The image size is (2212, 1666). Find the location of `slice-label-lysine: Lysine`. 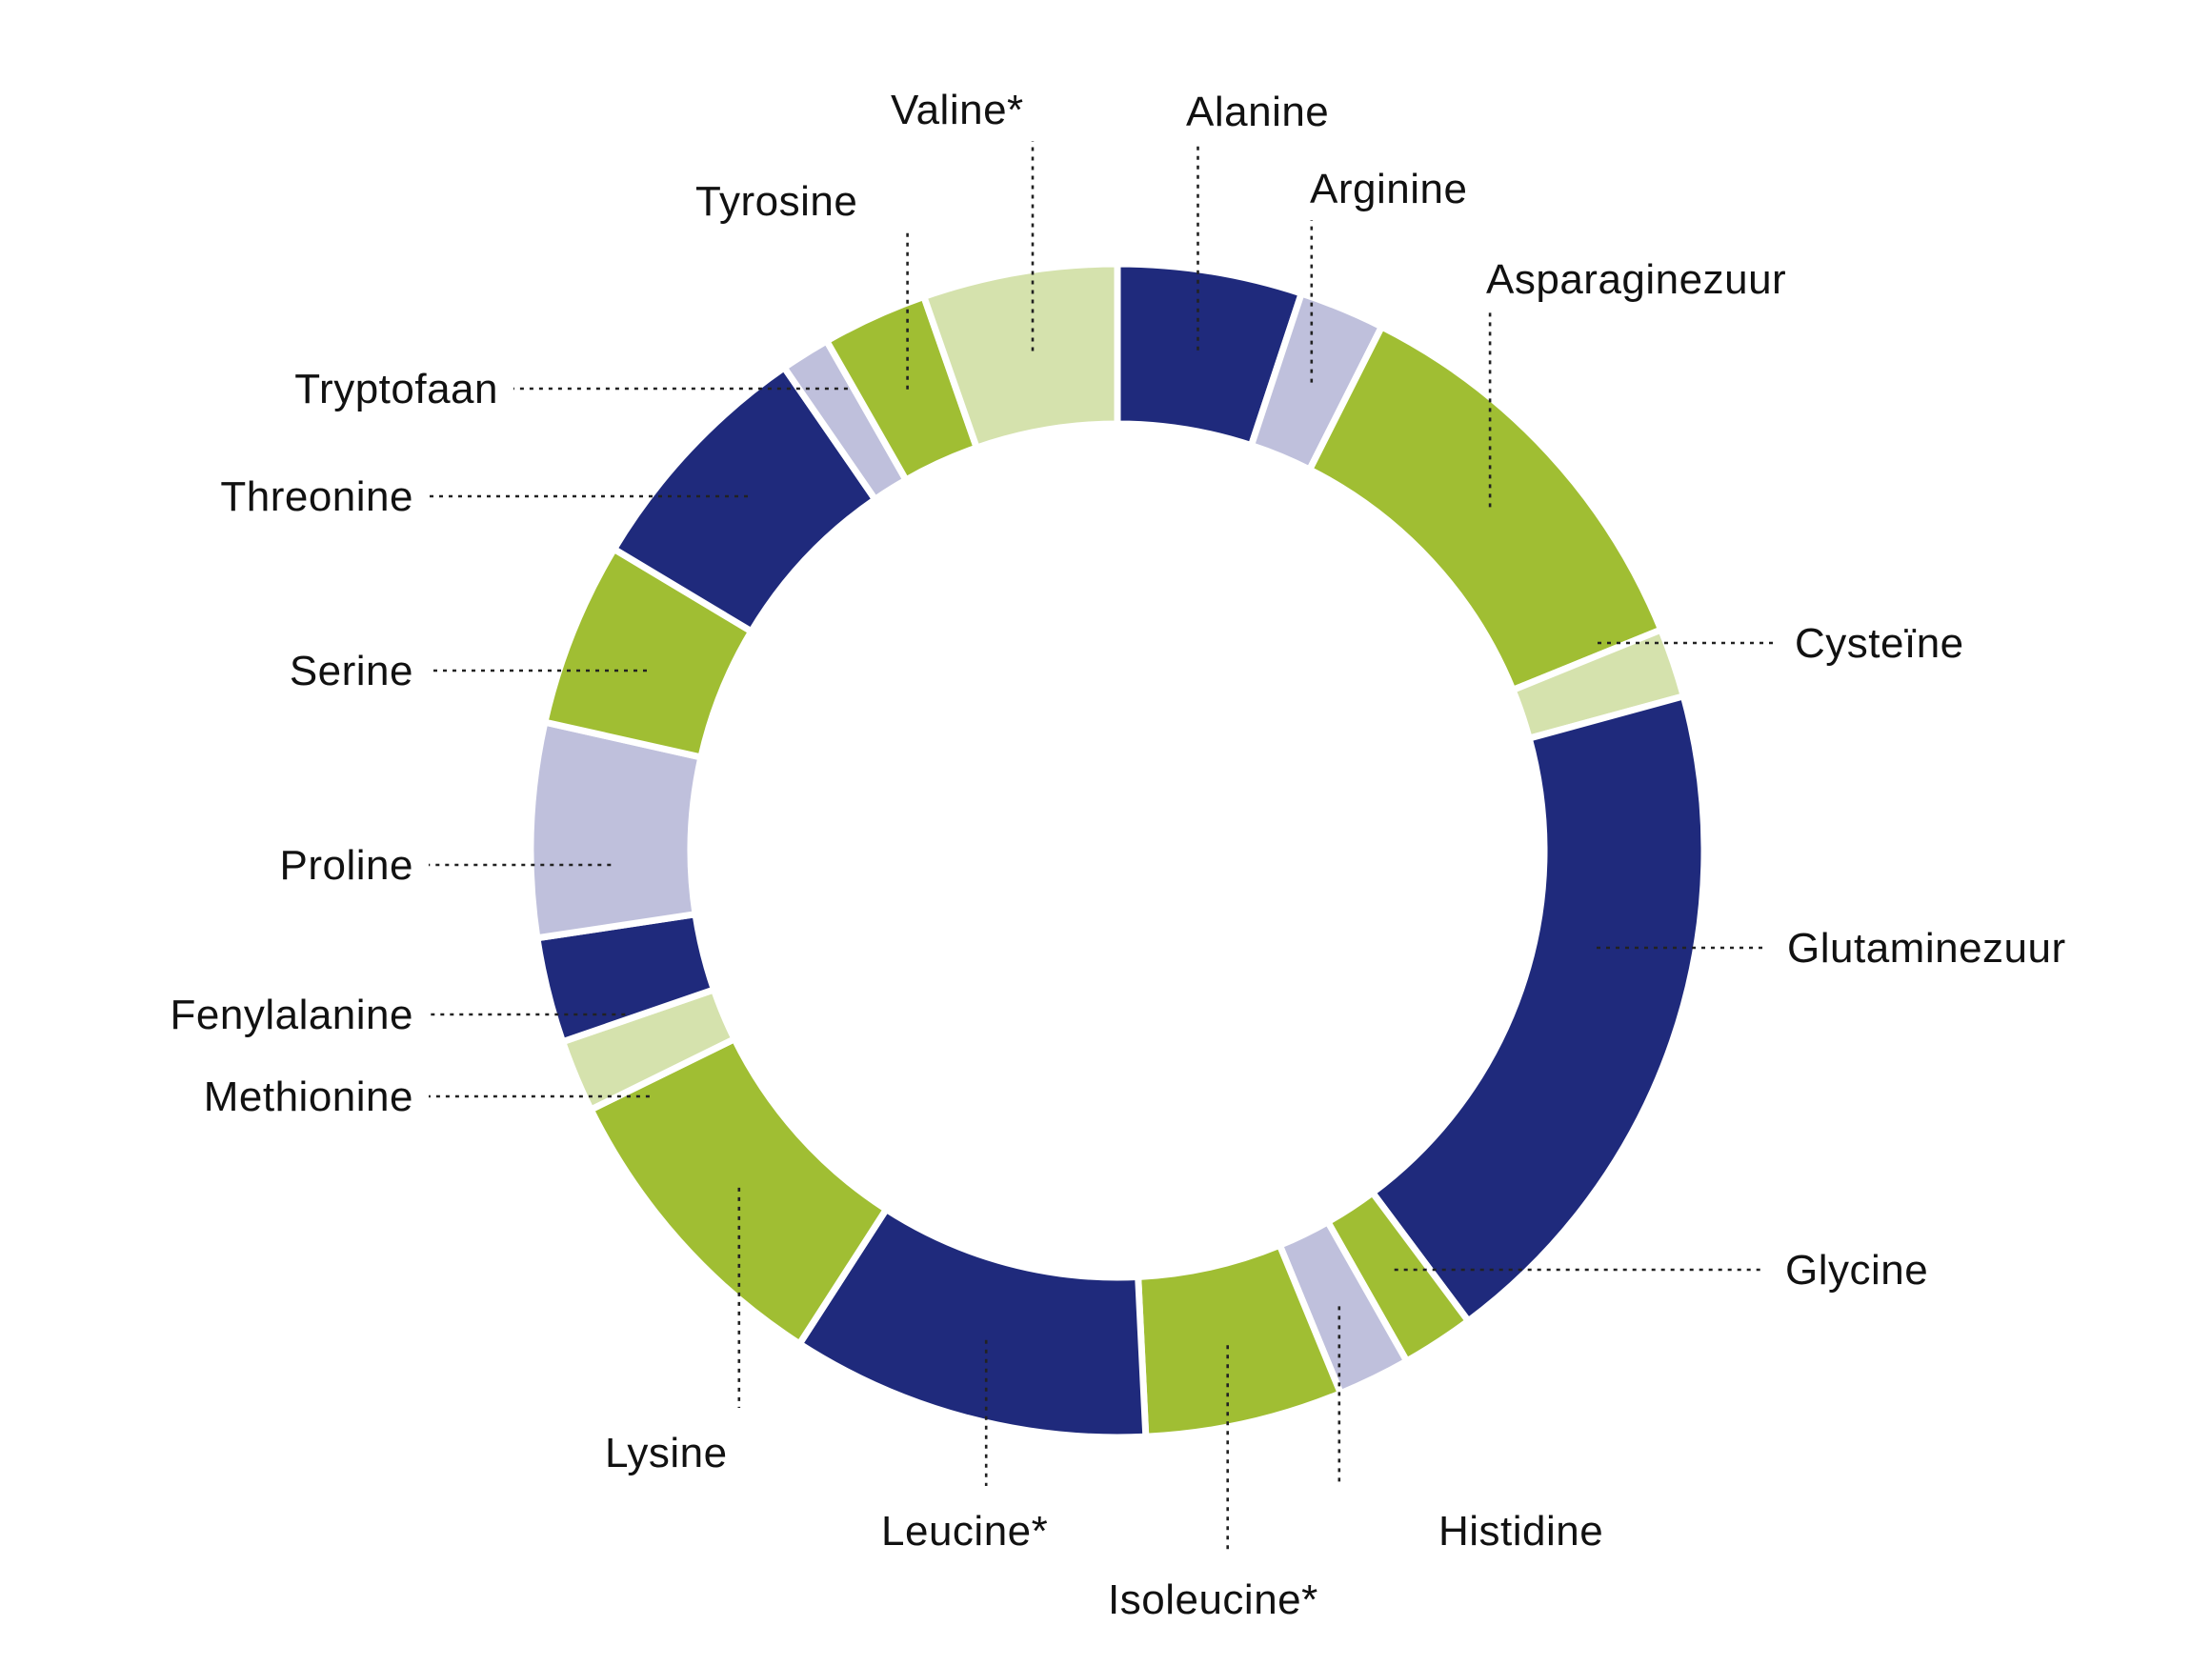

slice-label-lysine: Lysine is located at coordinates (666, 1453).